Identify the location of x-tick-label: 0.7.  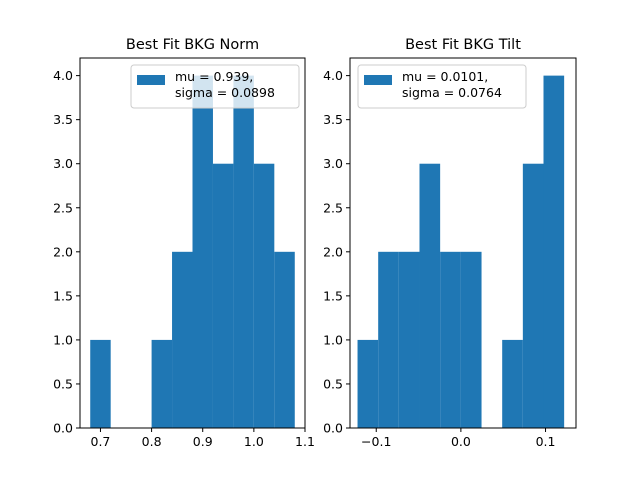
(101, 441).